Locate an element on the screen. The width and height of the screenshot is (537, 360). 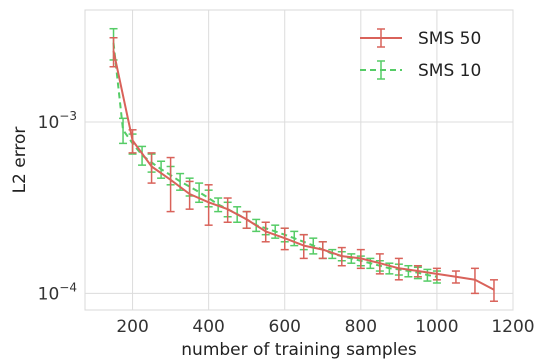
legend: SMS 50 SMS 10 is located at coordinates (420, 54).